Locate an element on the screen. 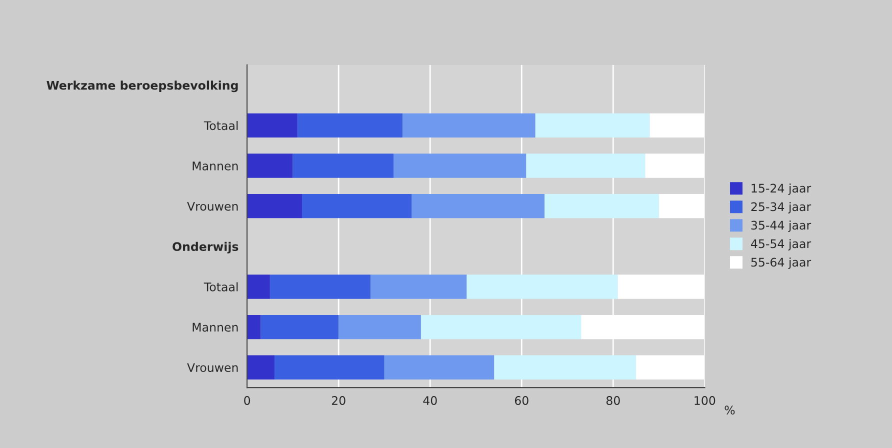 This screenshot has height=448, width=892. legend-label: 35-44 jaar is located at coordinates (781, 226).